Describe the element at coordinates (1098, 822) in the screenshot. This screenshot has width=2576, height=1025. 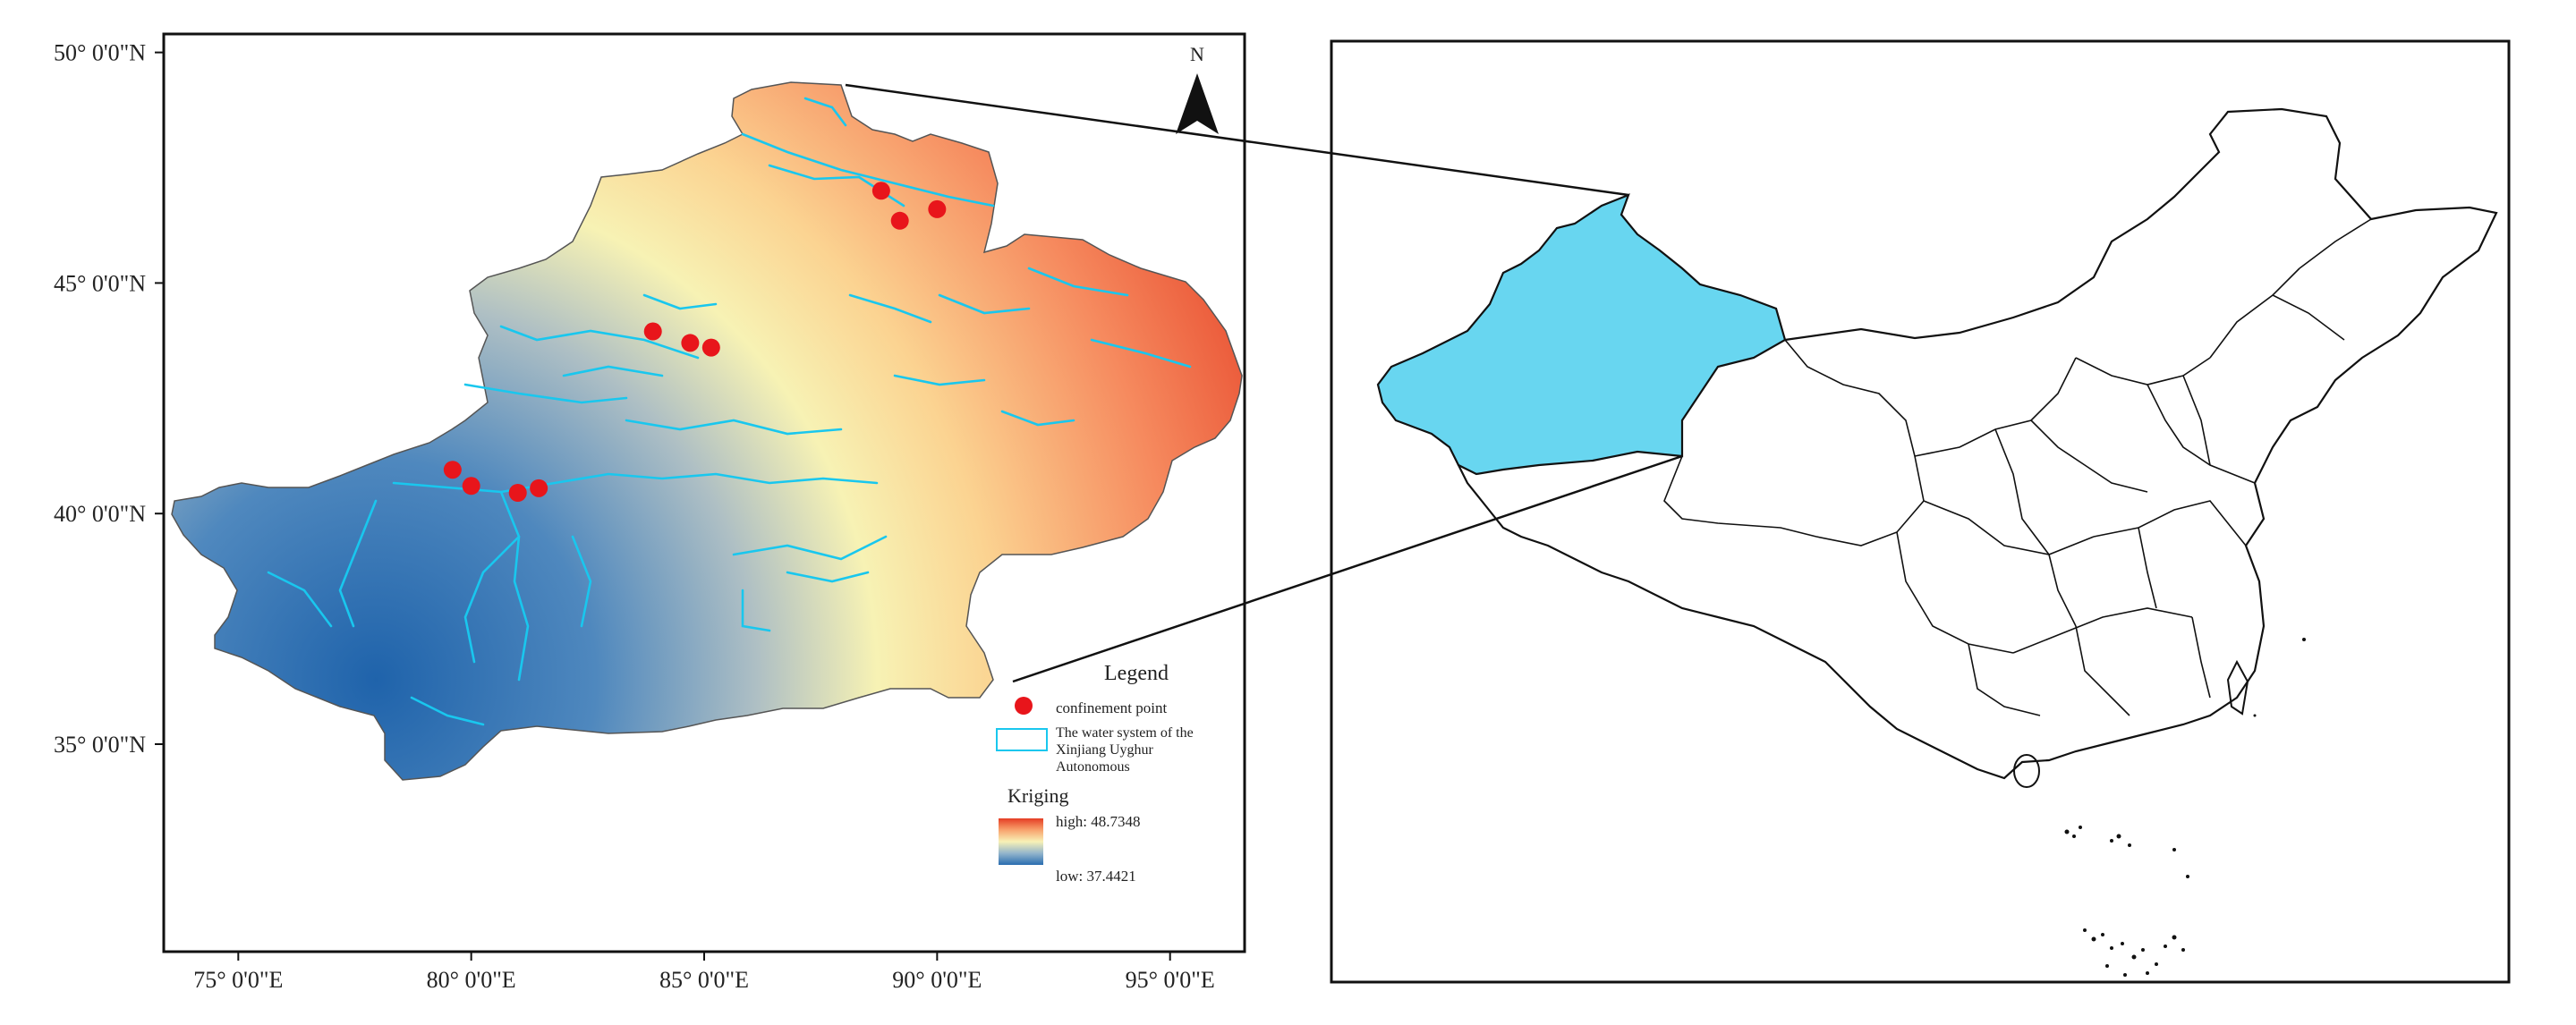
I see `legend-high-label: high: 48.7348` at that location.